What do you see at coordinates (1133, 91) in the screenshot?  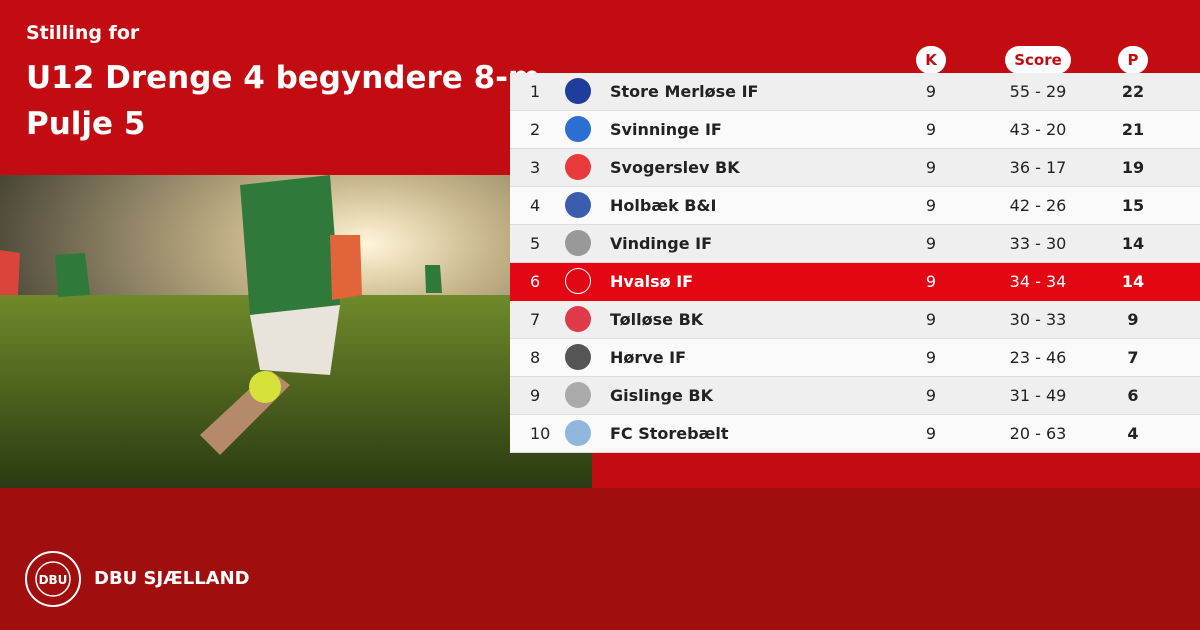 I see `points: 22` at bounding box center [1133, 91].